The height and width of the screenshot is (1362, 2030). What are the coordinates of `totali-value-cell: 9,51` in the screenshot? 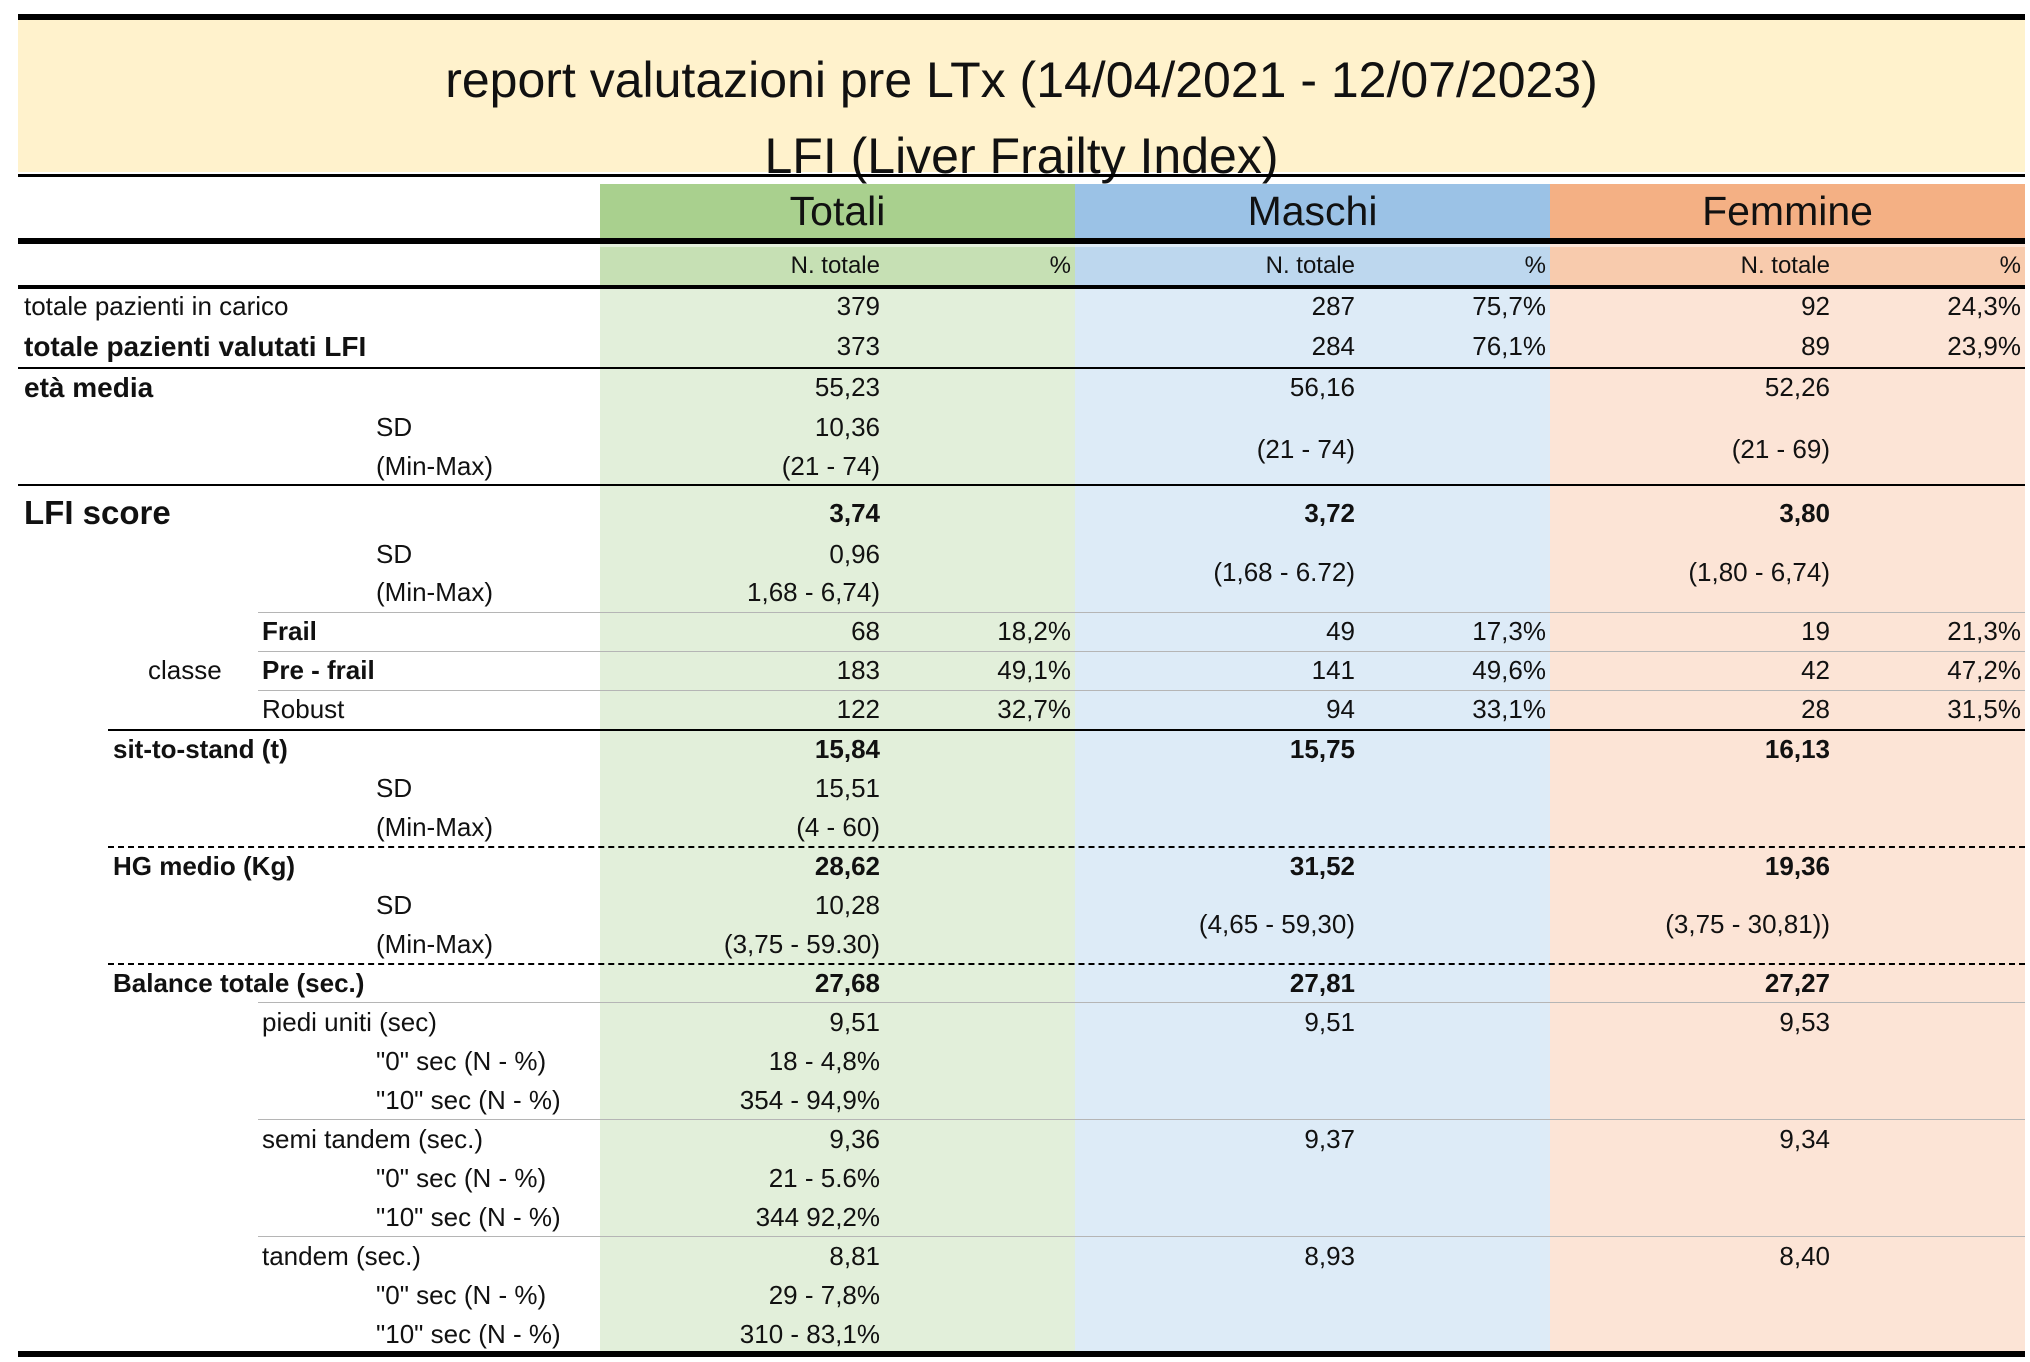 It's located at (854, 1022).